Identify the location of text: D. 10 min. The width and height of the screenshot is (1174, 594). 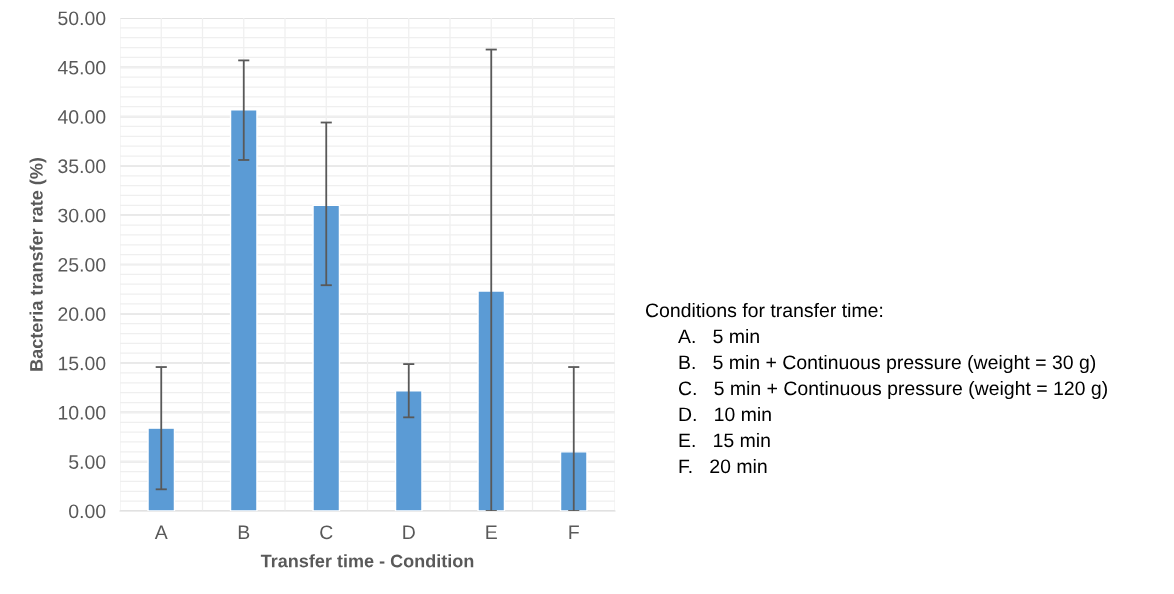
(725, 414).